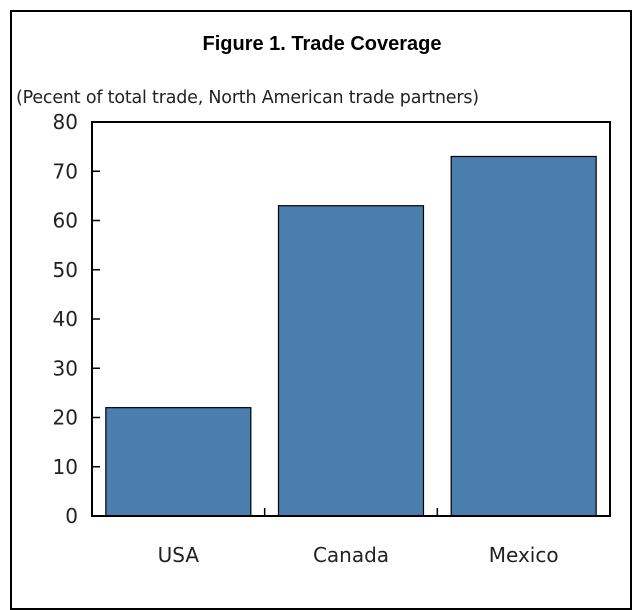 Image resolution: width=644 pixels, height=610 pixels. I want to click on x-axis-labels: USA Canada Mexico, so click(358, 555).